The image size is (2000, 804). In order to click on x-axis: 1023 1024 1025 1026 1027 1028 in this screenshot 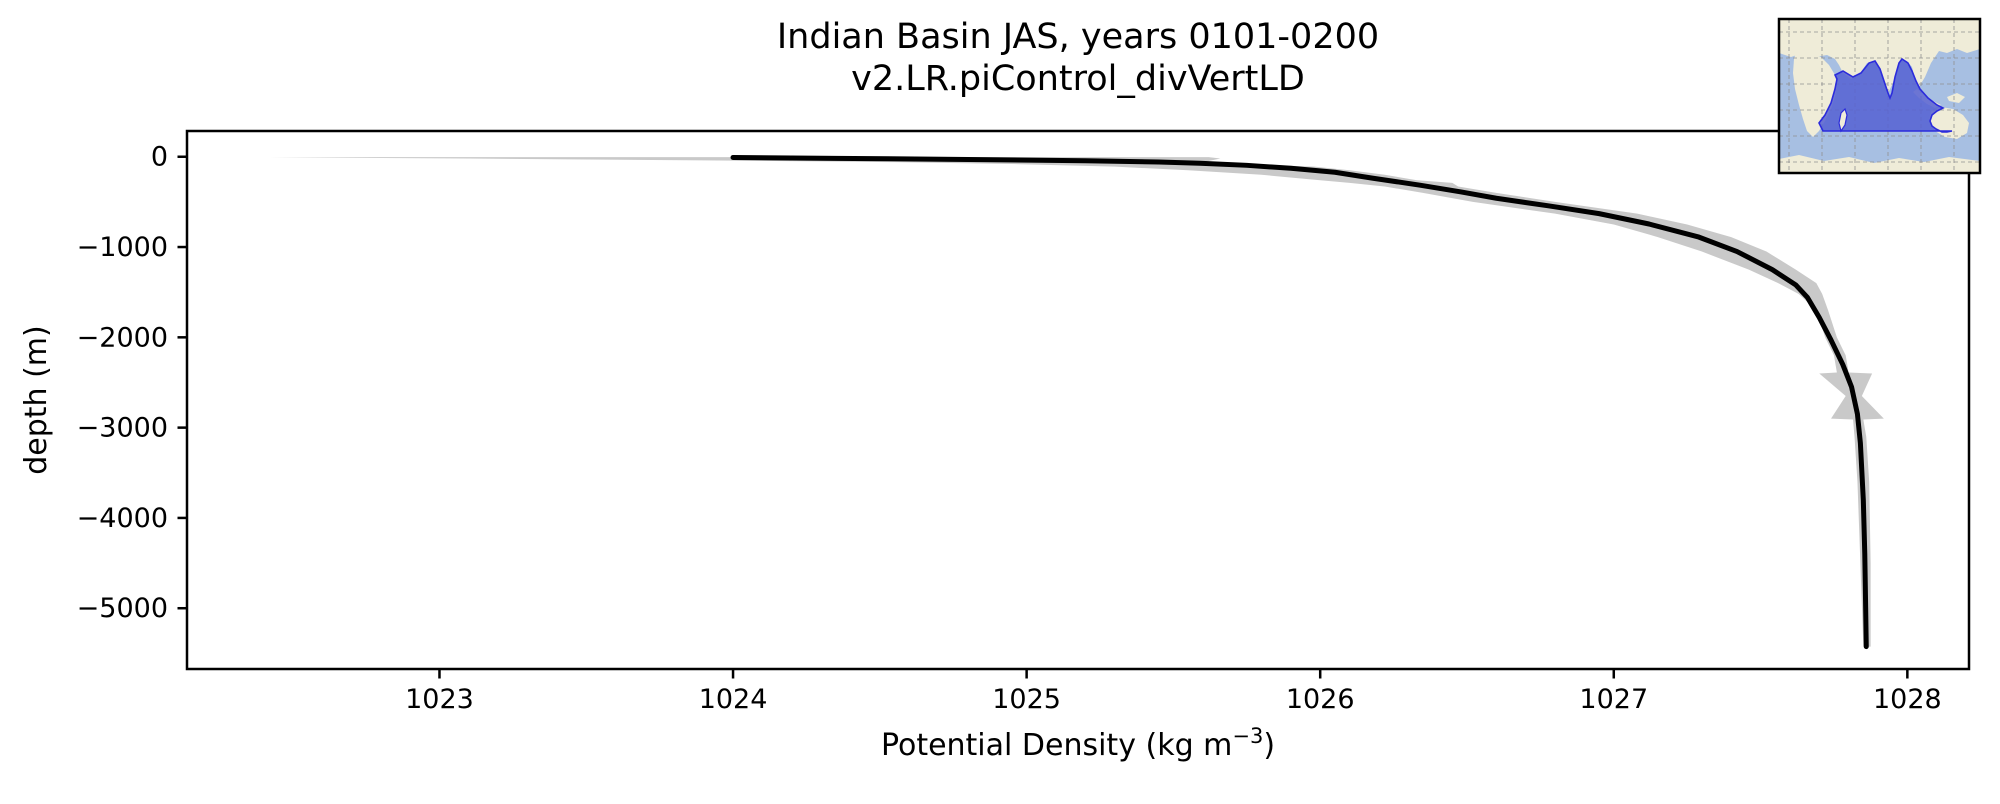, I will do `click(1173, 692)`.